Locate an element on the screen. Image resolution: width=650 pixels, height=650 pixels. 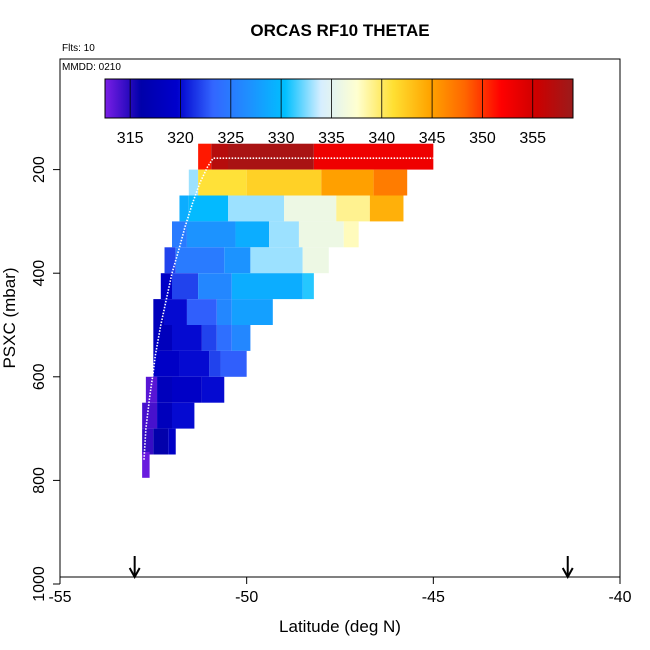
latitude-arrows is located at coordinates (351, 568).